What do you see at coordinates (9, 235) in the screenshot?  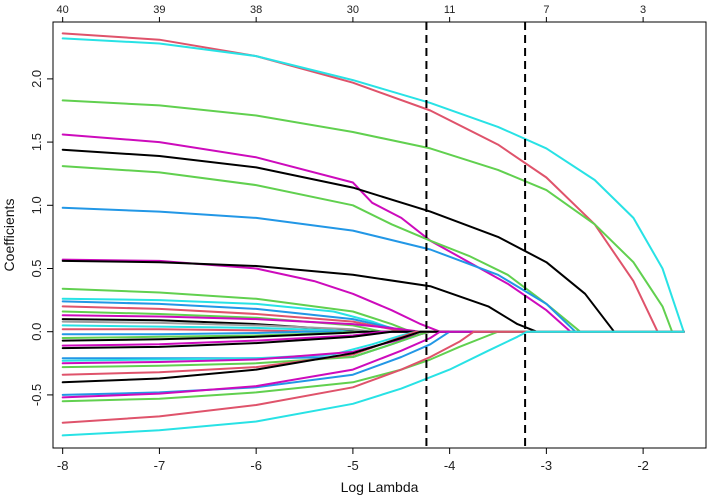 I see `y-axis-title: Coefficients` at bounding box center [9, 235].